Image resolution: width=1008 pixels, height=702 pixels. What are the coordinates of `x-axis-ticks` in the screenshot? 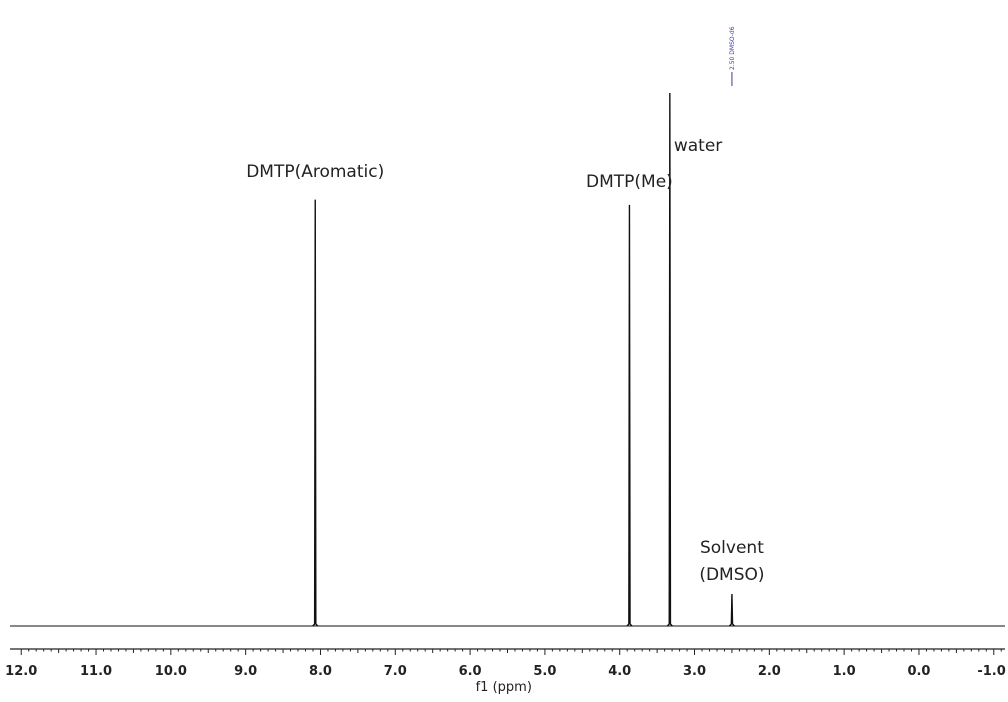 It's located at (511, 652).